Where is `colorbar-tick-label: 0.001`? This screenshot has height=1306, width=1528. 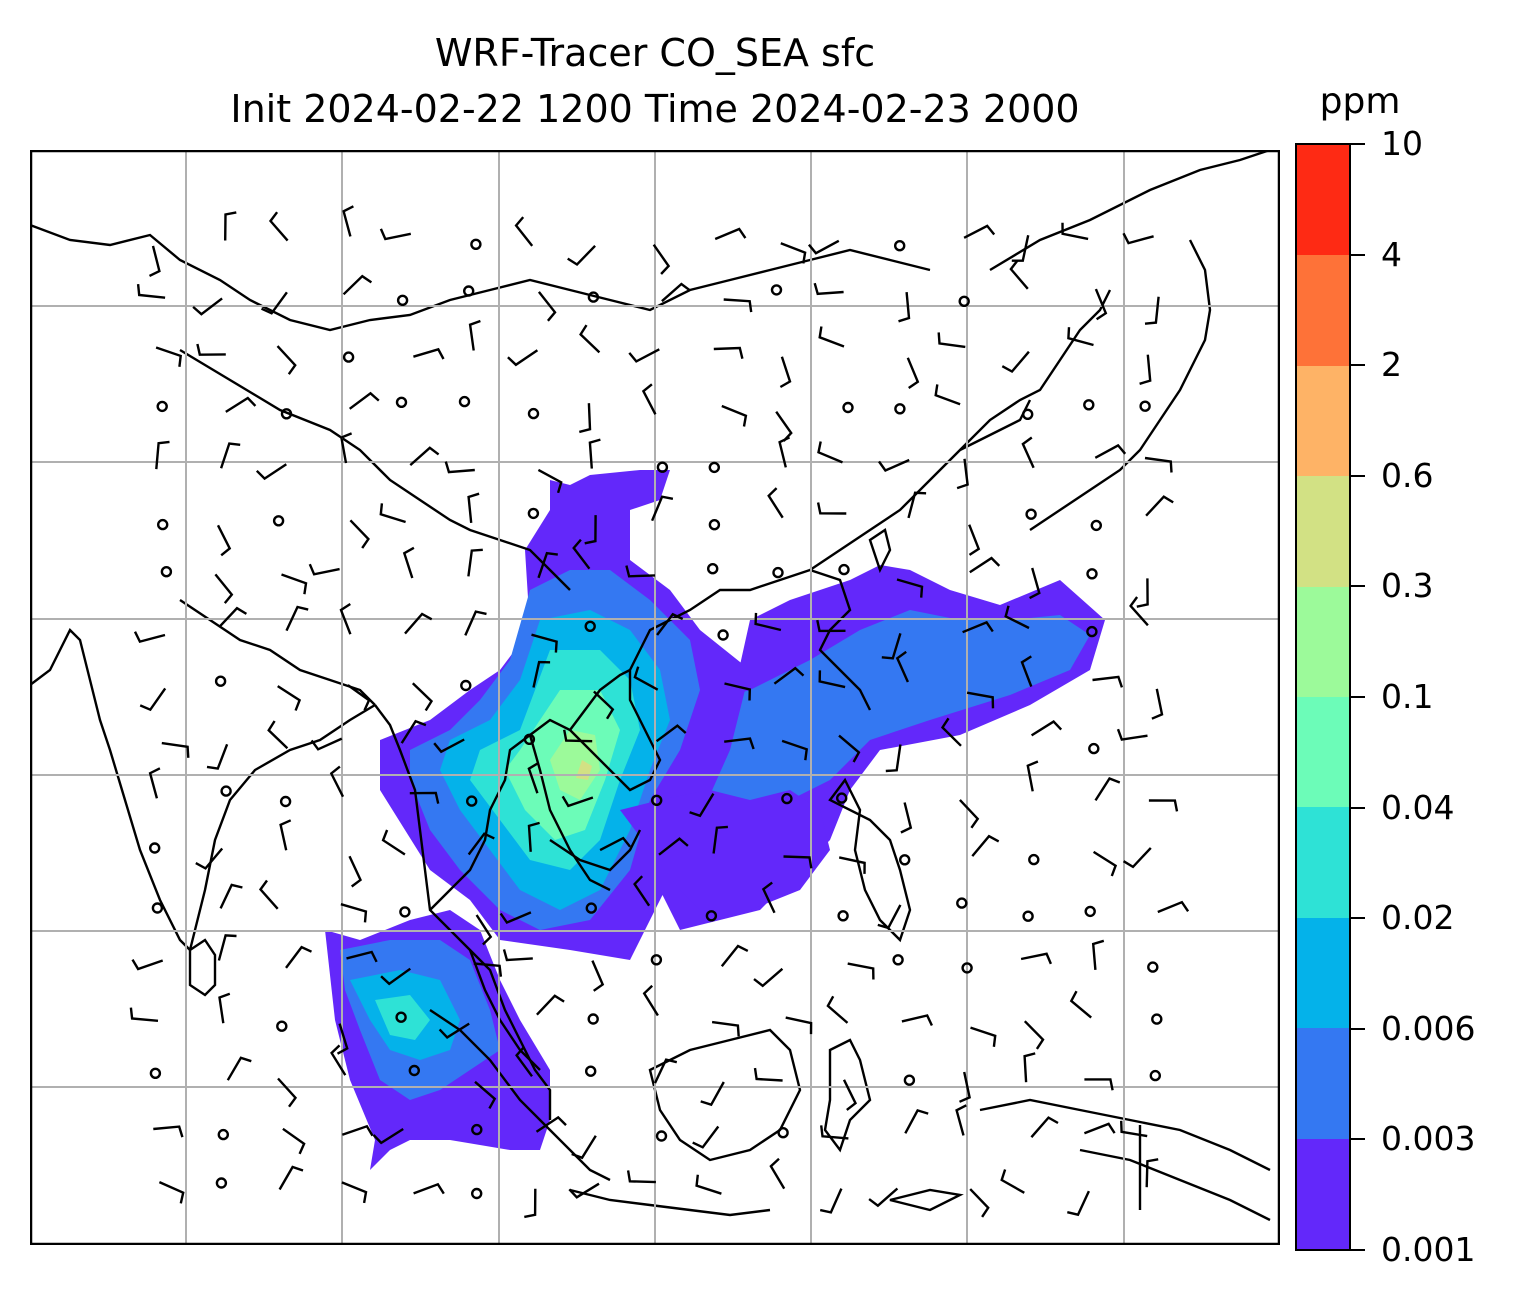 colorbar-tick-label: 0.001 is located at coordinates (1428, 1249).